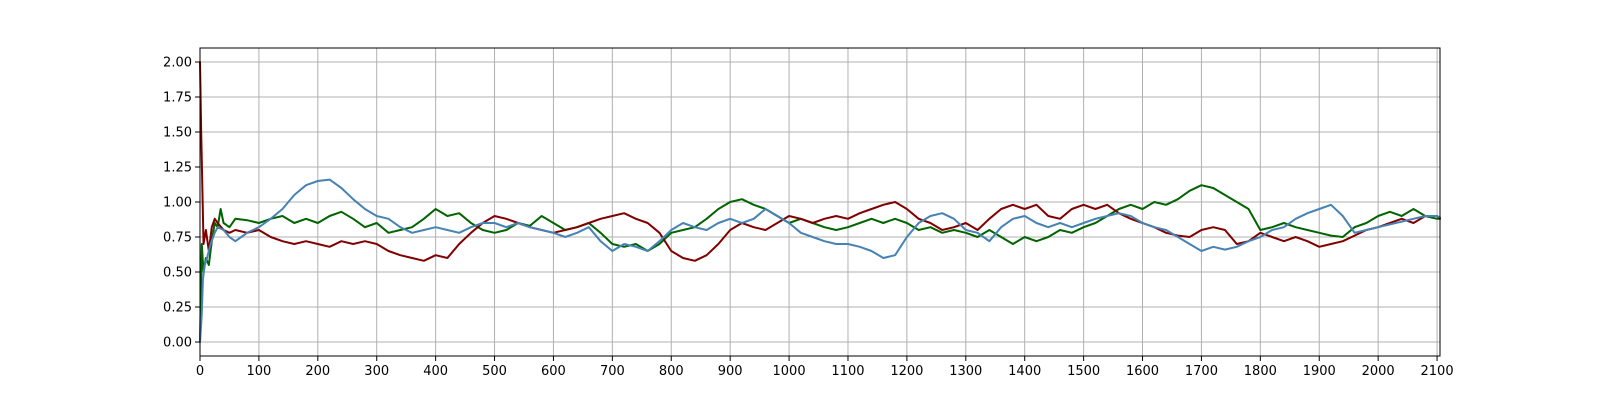  What do you see at coordinates (906, 371) in the screenshot?
I see `x-tick-label: 1200` at bounding box center [906, 371].